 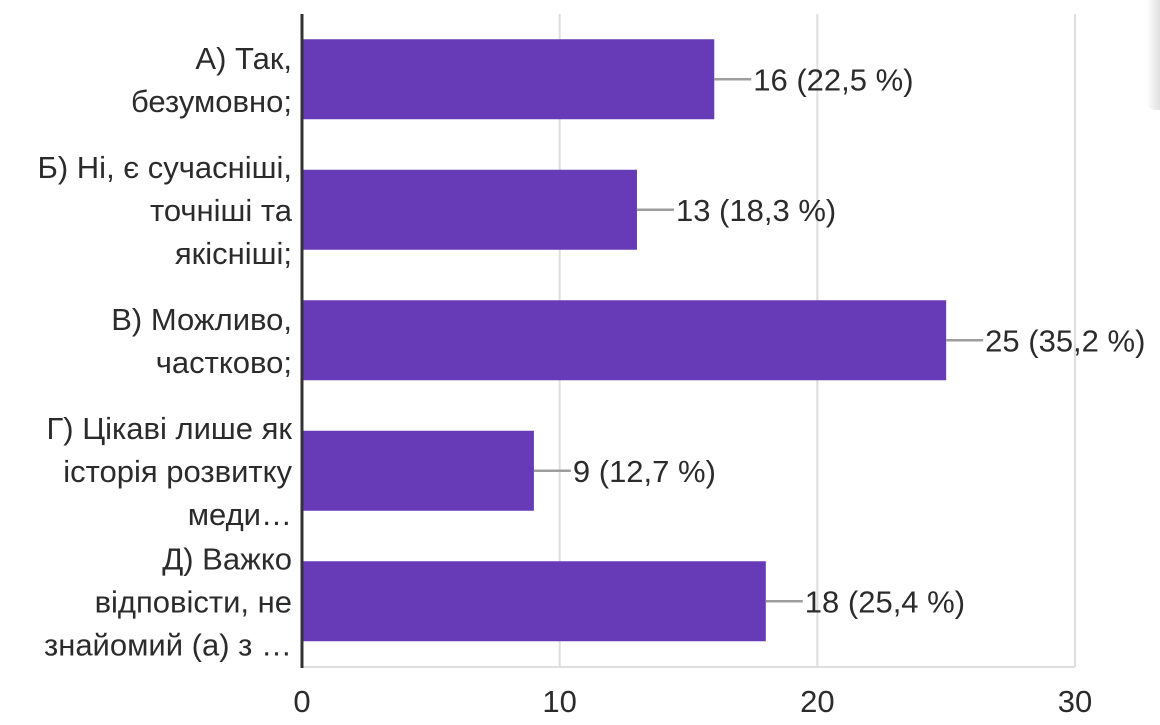 I want to click on x-tick-label: 0, so click(x=301, y=701).